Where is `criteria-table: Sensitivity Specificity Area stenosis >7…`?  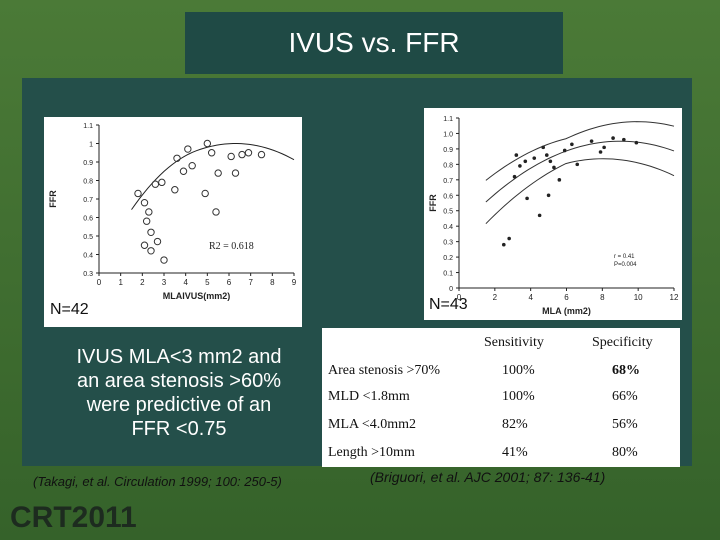
criteria-table: Sensitivity Specificity Area stenosis >7… is located at coordinates (501, 397).